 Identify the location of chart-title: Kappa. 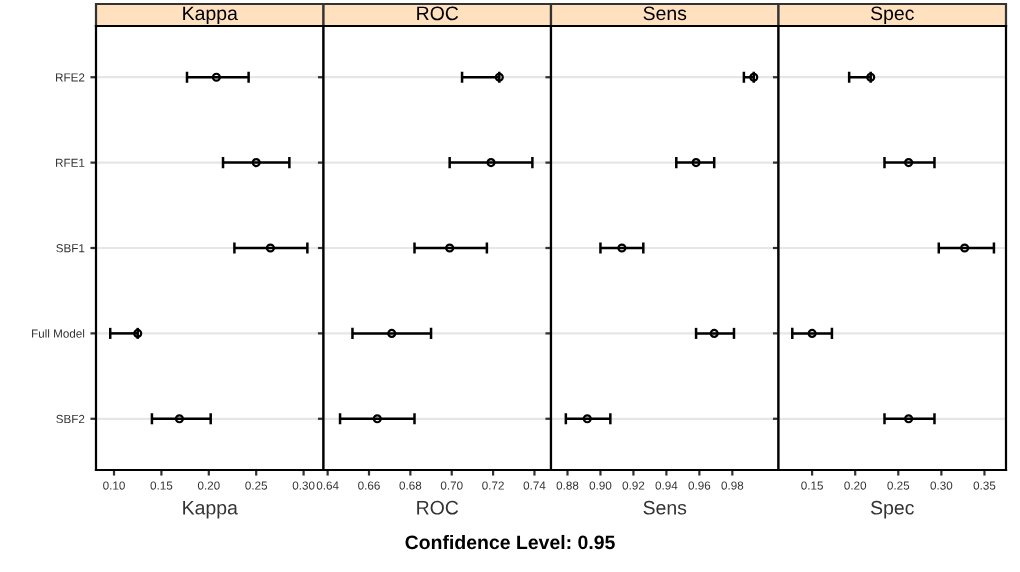
(210, 15).